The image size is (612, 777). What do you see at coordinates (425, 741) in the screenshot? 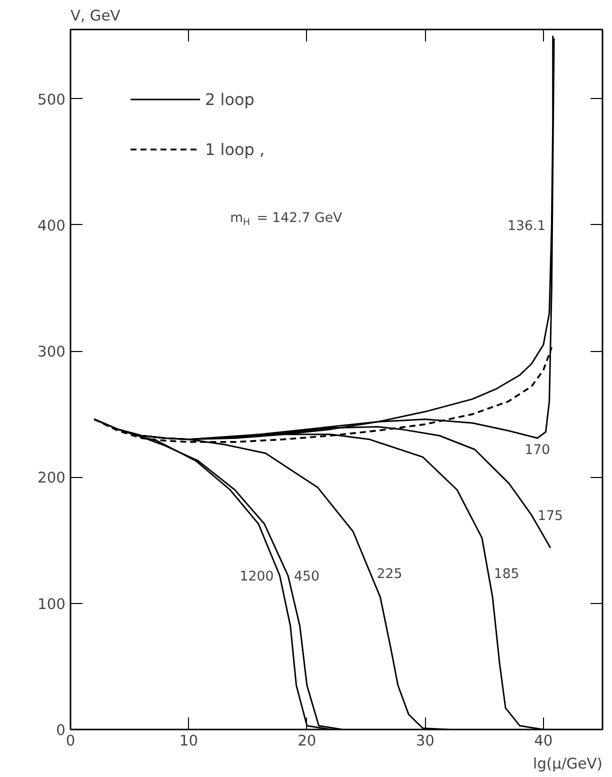
I see `x-tick-label: 30` at bounding box center [425, 741].